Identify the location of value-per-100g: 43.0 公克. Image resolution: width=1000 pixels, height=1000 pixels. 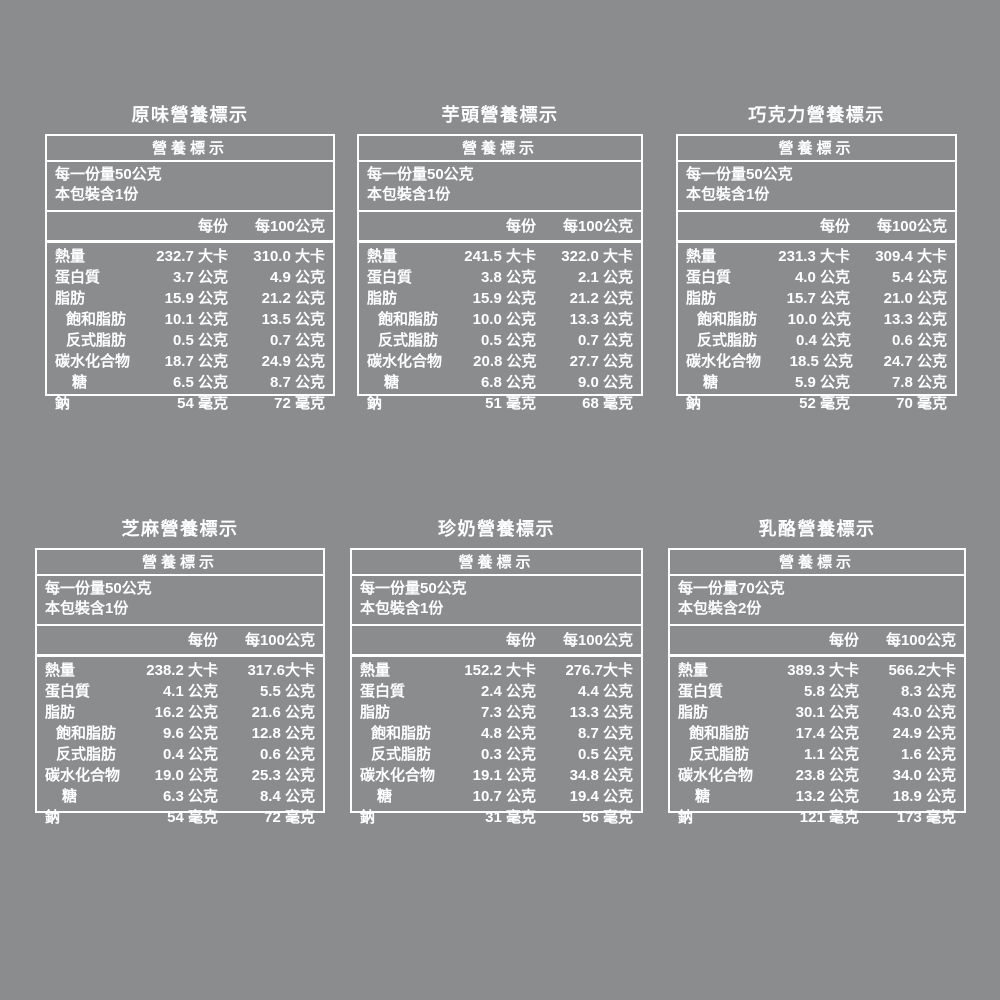
(924, 712).